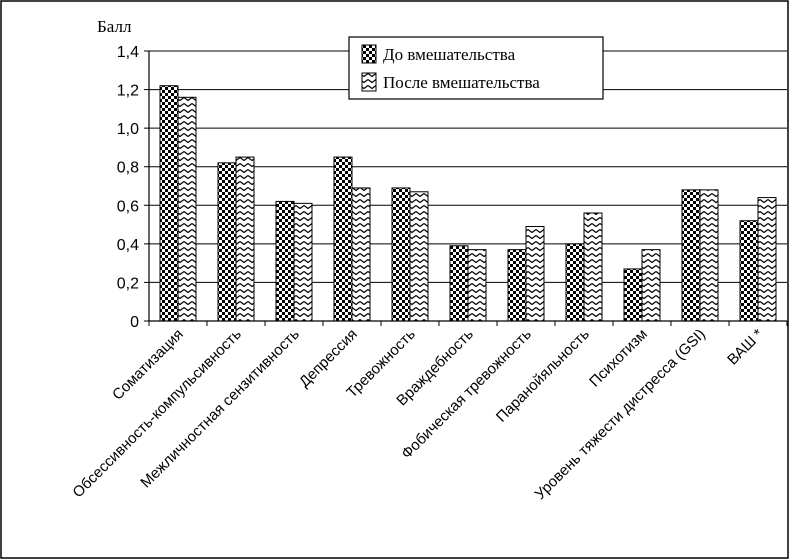 This screenshot has height=559, width=789. Describe the element at coordinates (461, 82) in the screenshot. I see `legend-label-after: После вмешательства` at that location.